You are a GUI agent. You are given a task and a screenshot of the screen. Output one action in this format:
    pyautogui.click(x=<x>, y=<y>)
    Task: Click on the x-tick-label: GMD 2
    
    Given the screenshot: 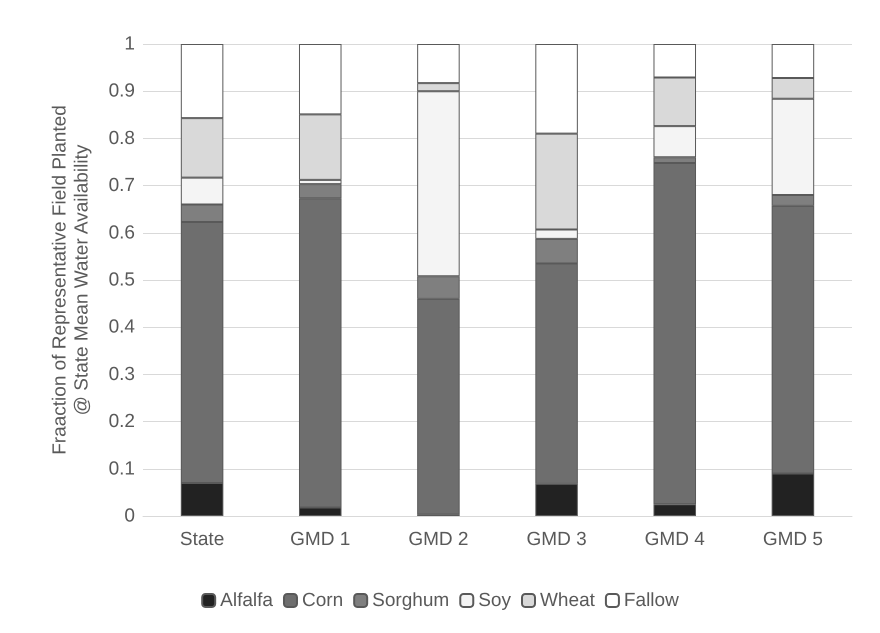 What is the action you would take?
    pyautogui.click(x=438, y=539)
    